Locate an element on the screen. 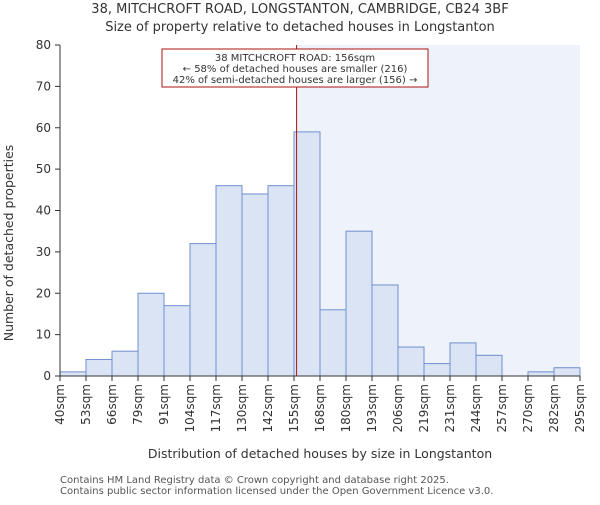 The width and height of the screenshot is (600, 505). y-tick-label: 0 is located at coordinates (47, 376).